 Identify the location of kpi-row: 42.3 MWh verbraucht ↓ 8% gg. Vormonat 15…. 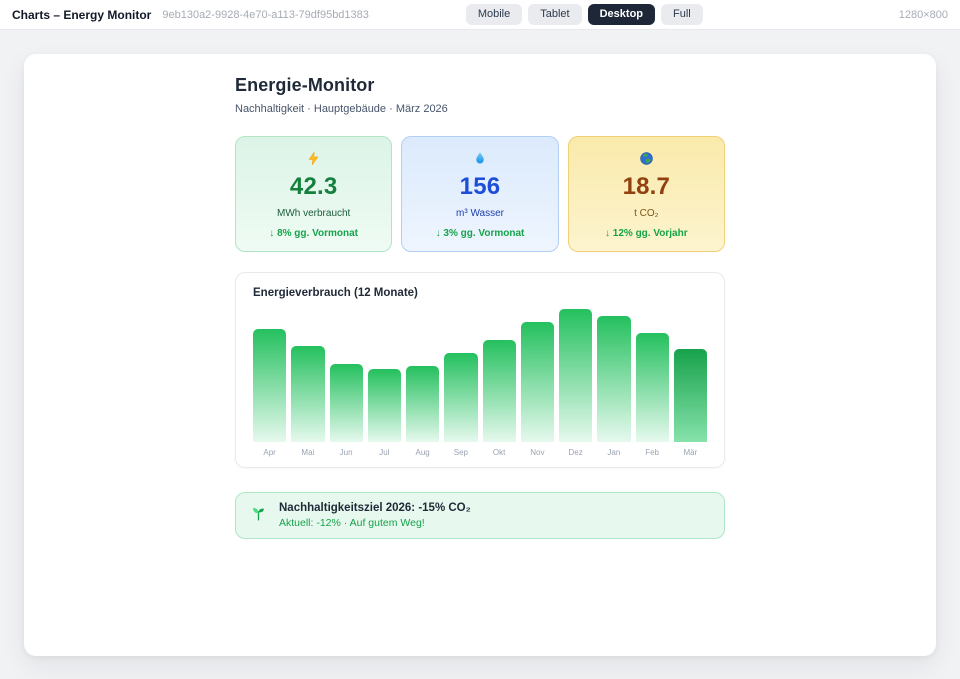
(480, 194).